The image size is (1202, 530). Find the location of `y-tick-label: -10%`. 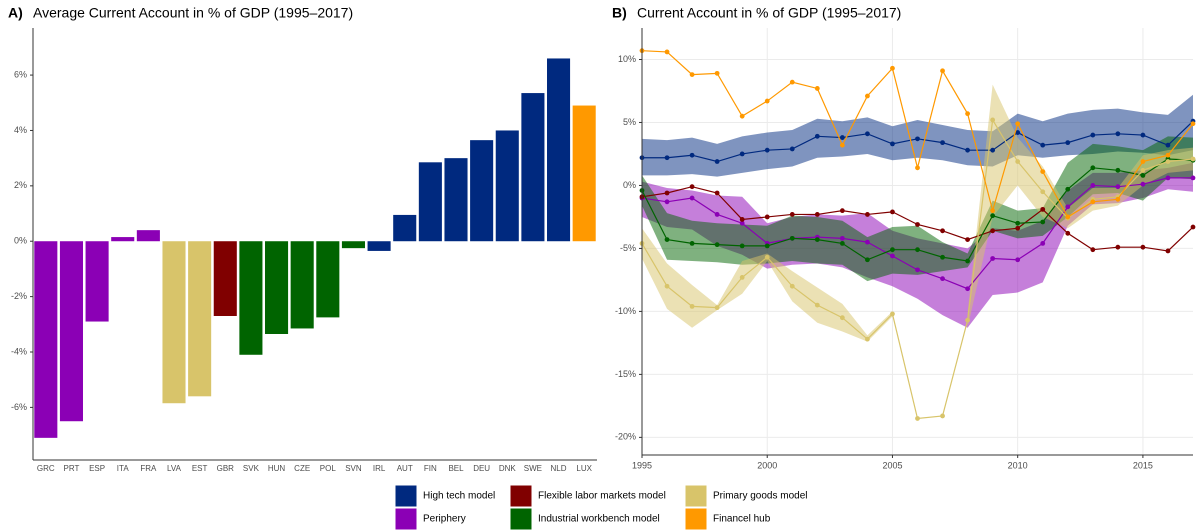

y-tick-label: -10% is located at coordinates (625, 311).